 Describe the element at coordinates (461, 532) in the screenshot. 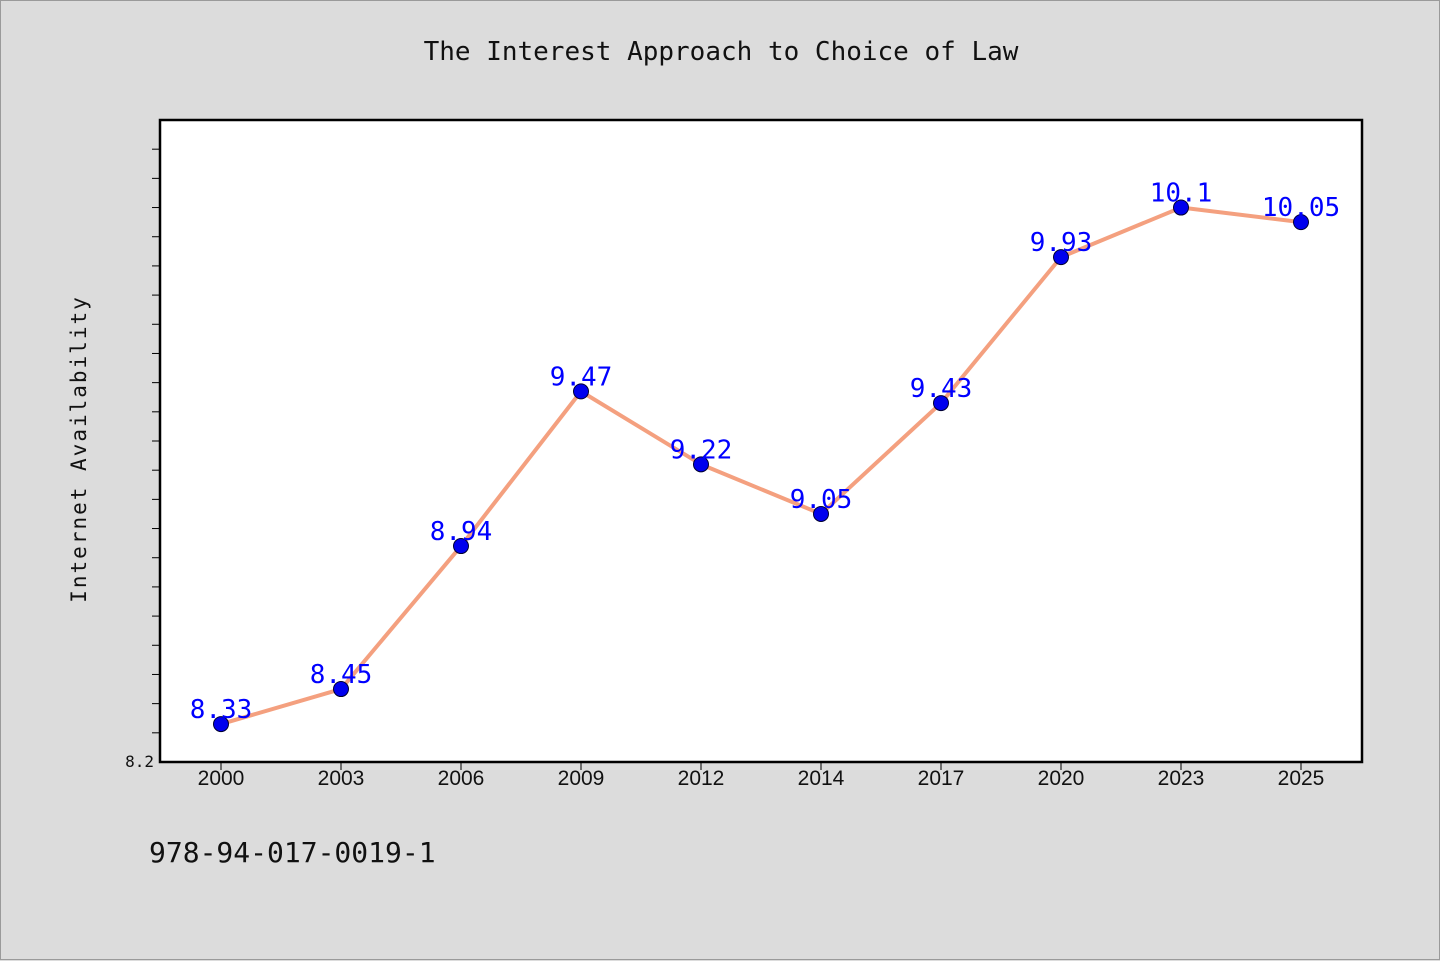

I see `data-label: 8.94` at that location.